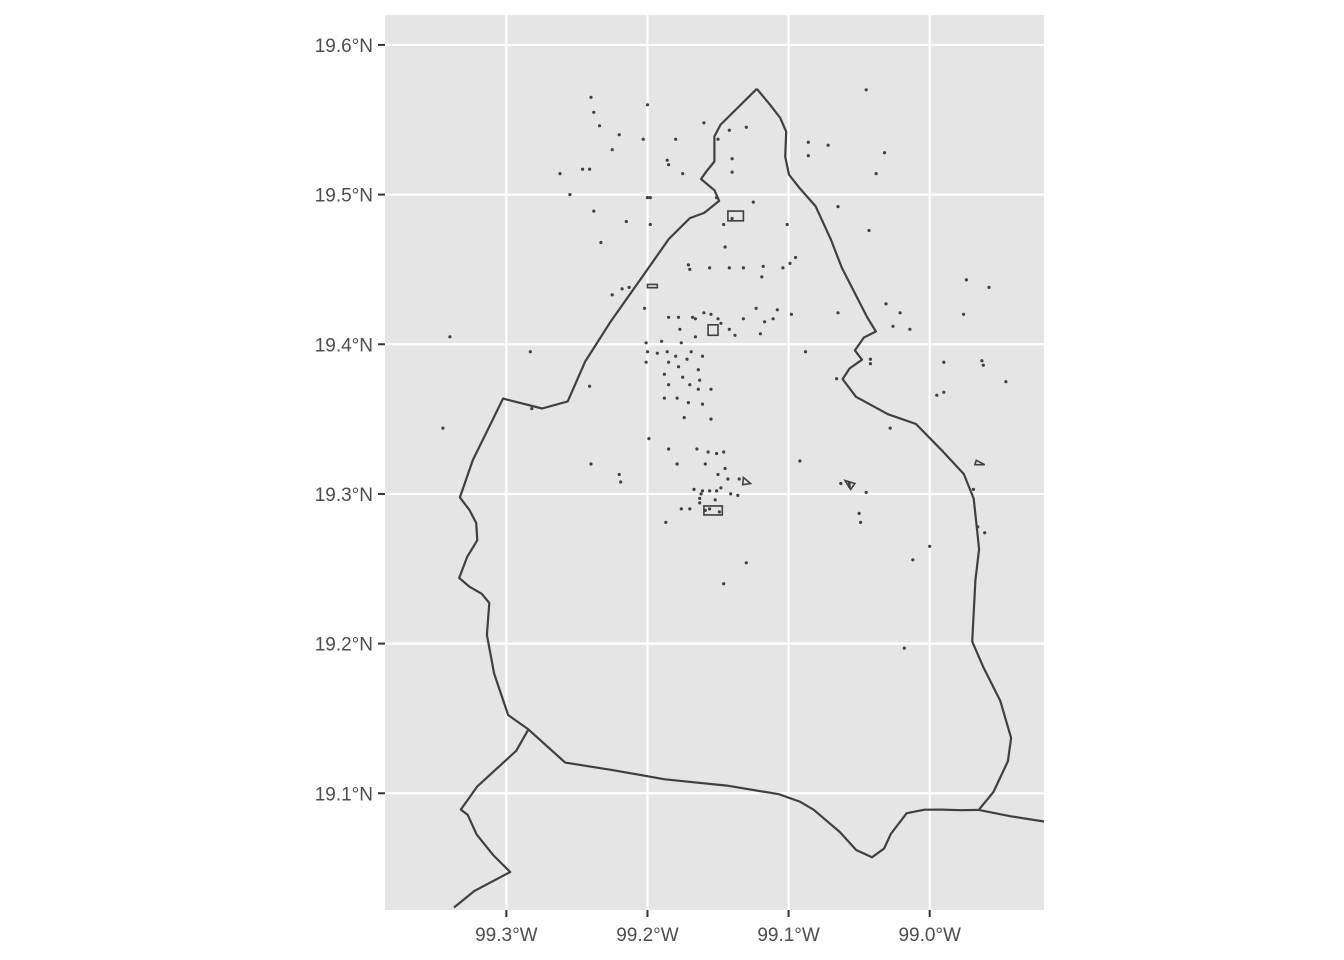 The width and height of the screenshot is (1344, 960). Describe the element at coordinates (816, 363) in the screenshot. I see `polygon-features` at that location.